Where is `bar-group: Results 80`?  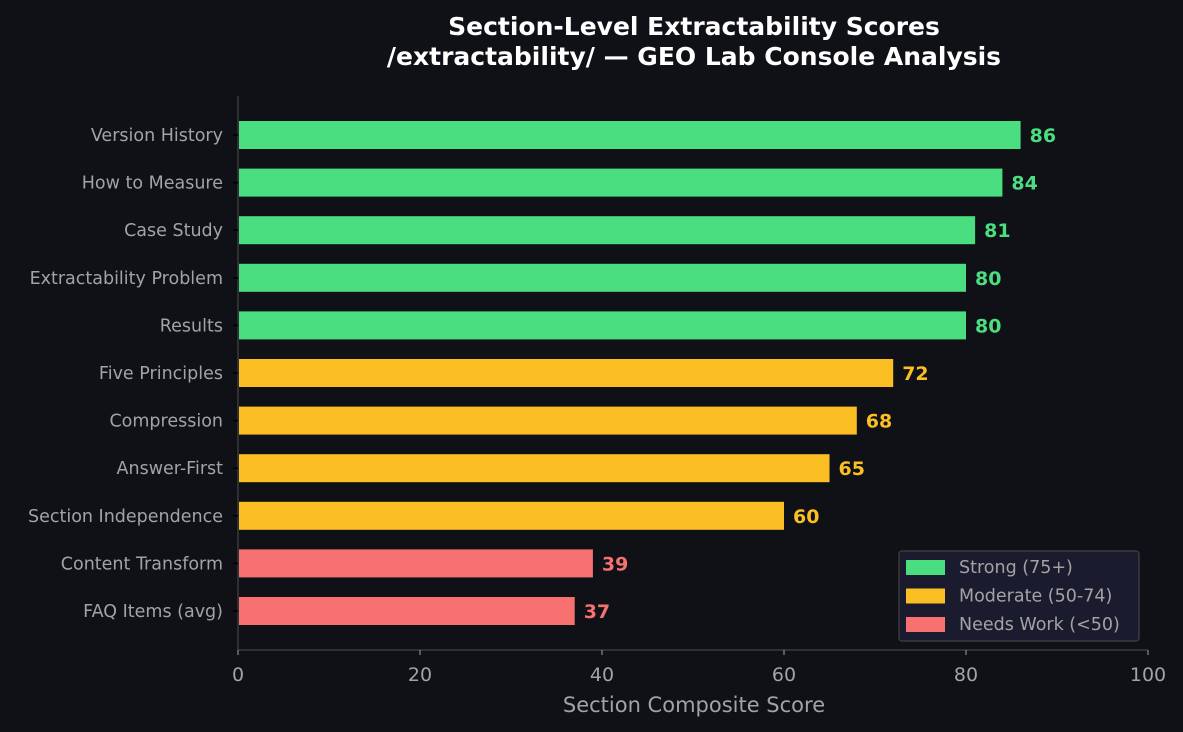
bar-group: Results 80 is located at coordinates (580, 325).